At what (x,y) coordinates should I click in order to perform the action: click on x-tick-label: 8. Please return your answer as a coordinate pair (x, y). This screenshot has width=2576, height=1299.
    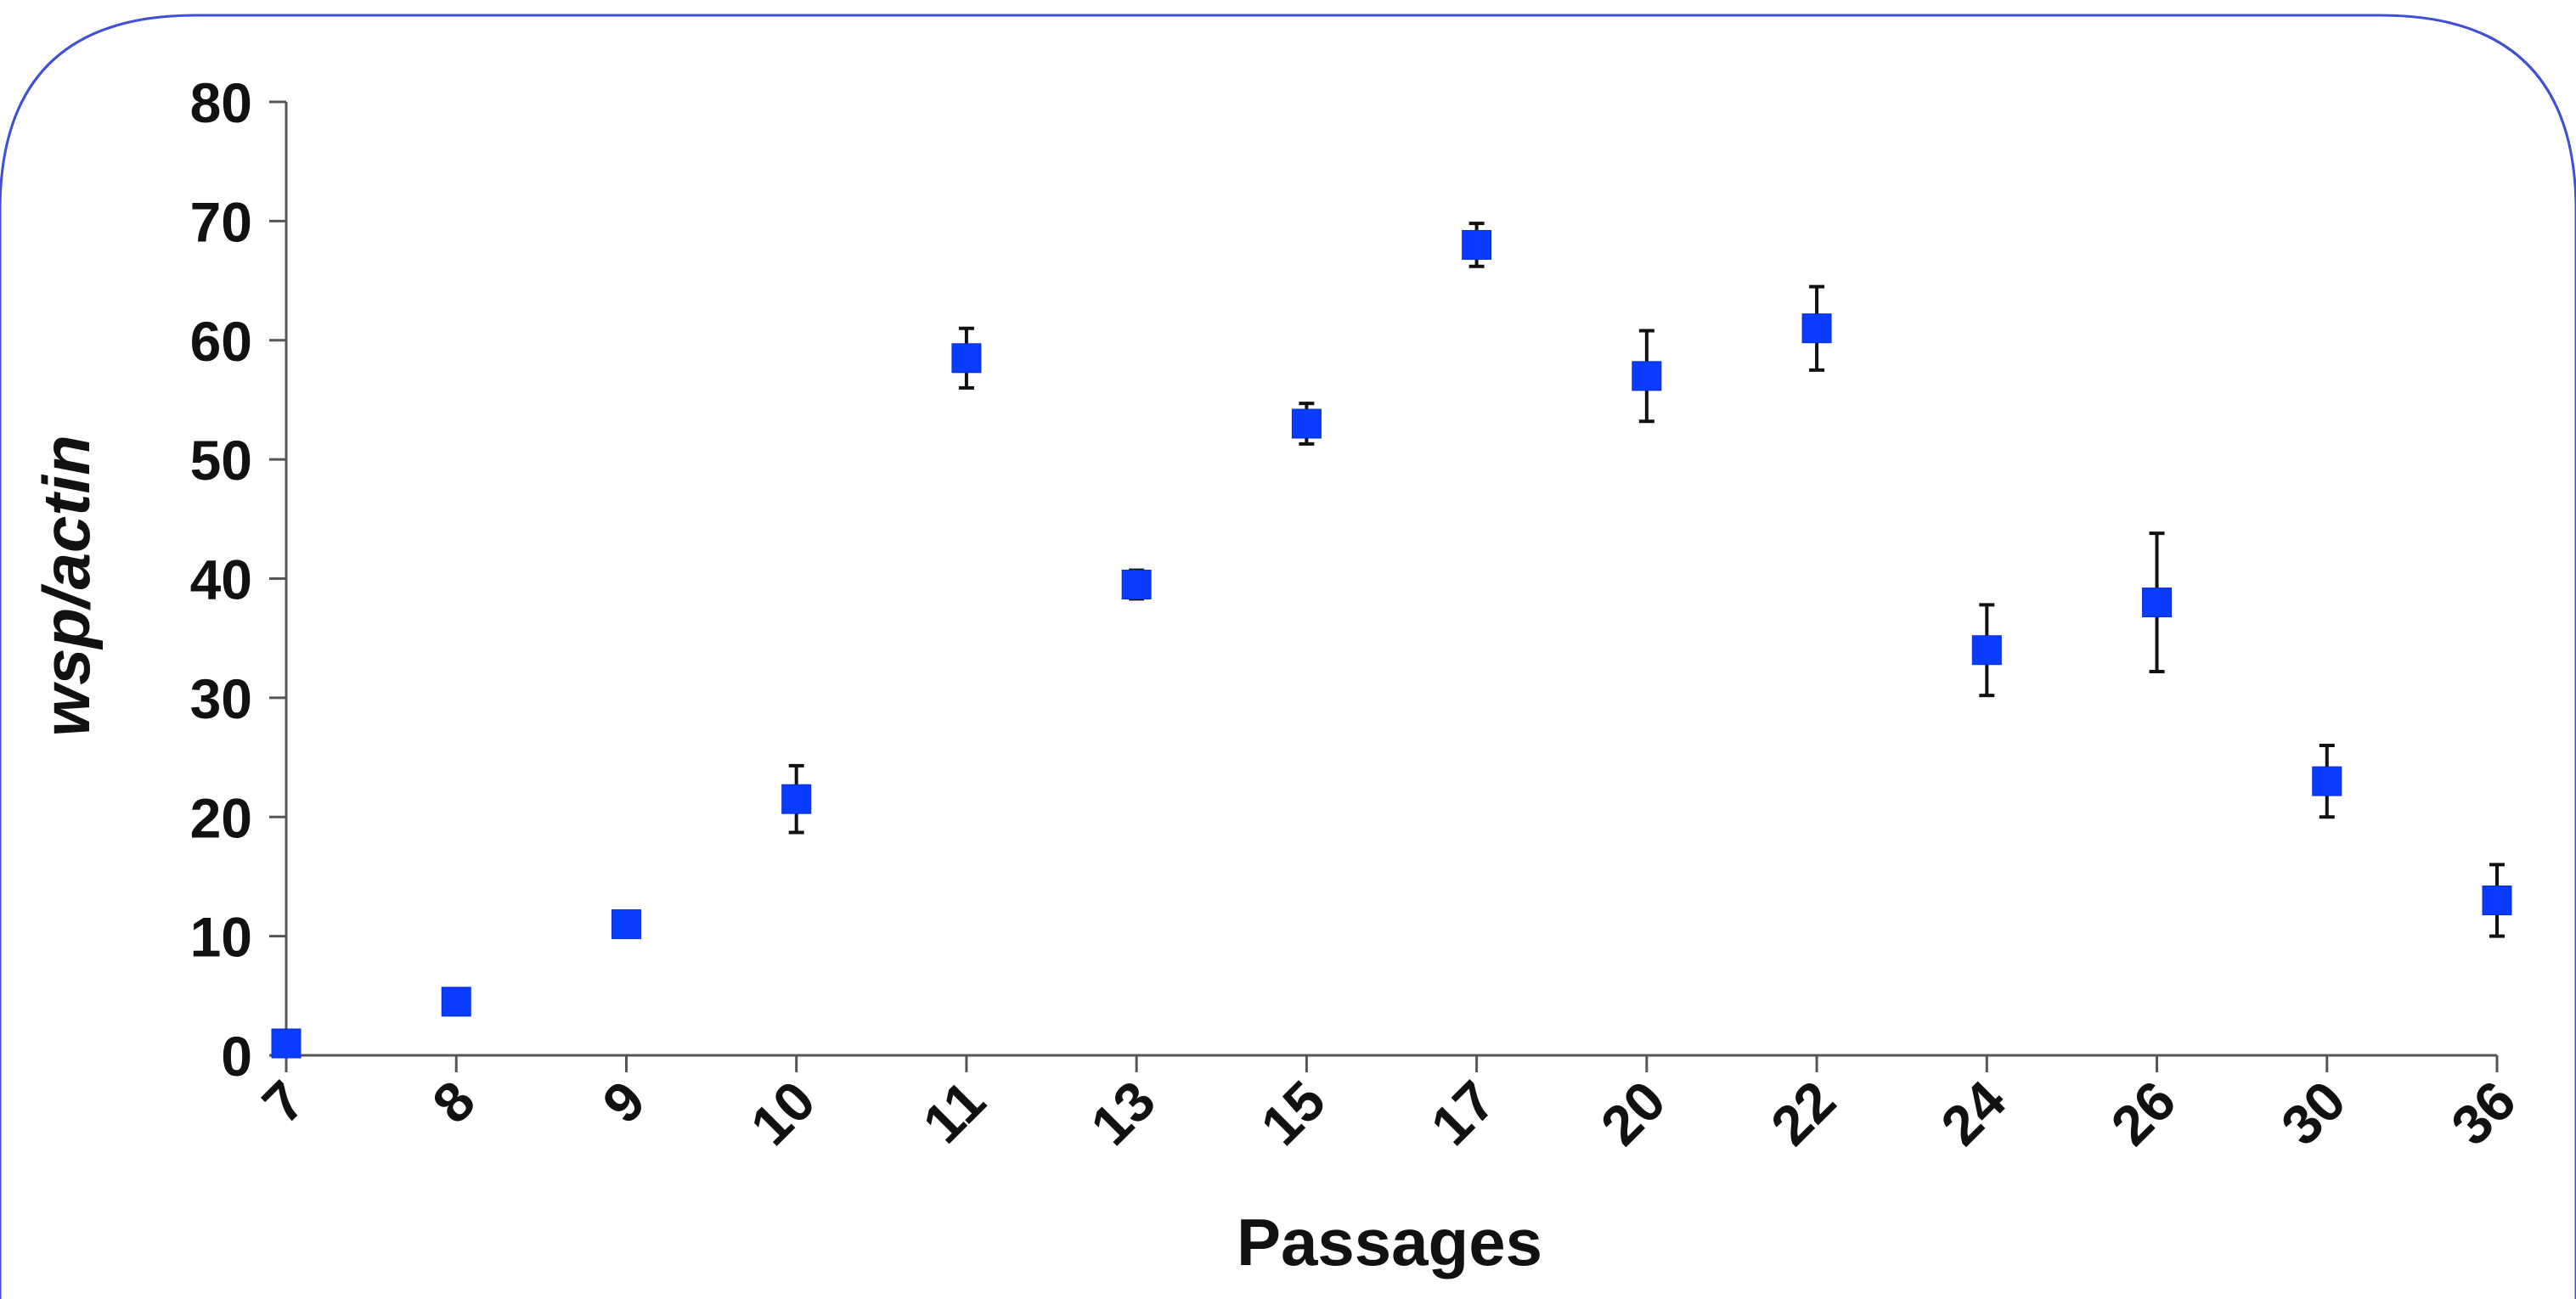
    Looking at the image, I should click on (453, 1102).